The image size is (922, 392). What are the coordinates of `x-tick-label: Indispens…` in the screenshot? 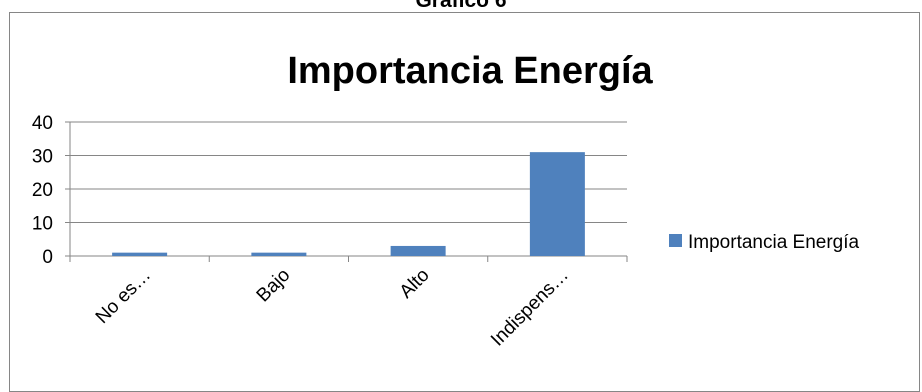 It's located at (530, 308).